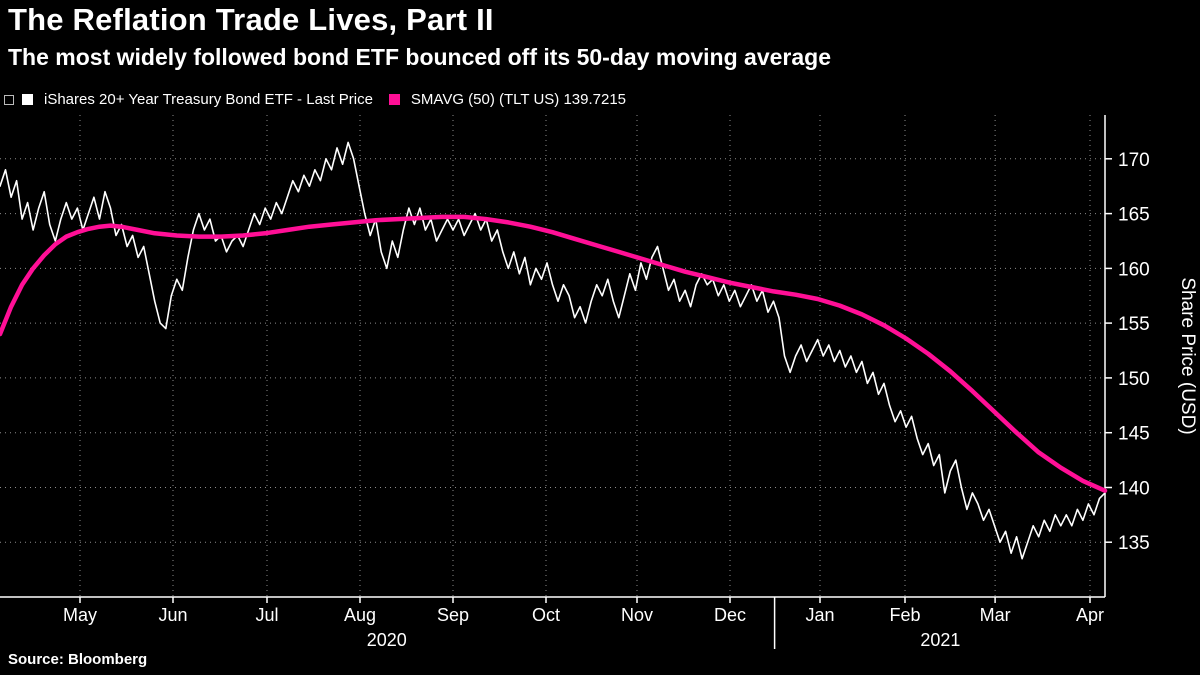 The width and height of the screenshot is (1200, 675). What do you see at coordinates (1090, 615) in the screenshot?
I see `month-tick-label: Apr` at bounding box center [1090, 615].